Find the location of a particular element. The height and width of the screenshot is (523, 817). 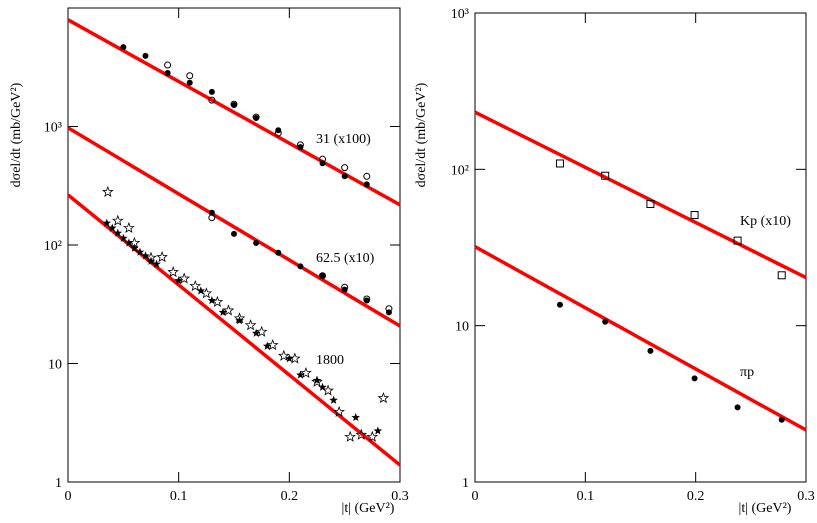

annotation: 1800 is located at coordinates (330, 360).